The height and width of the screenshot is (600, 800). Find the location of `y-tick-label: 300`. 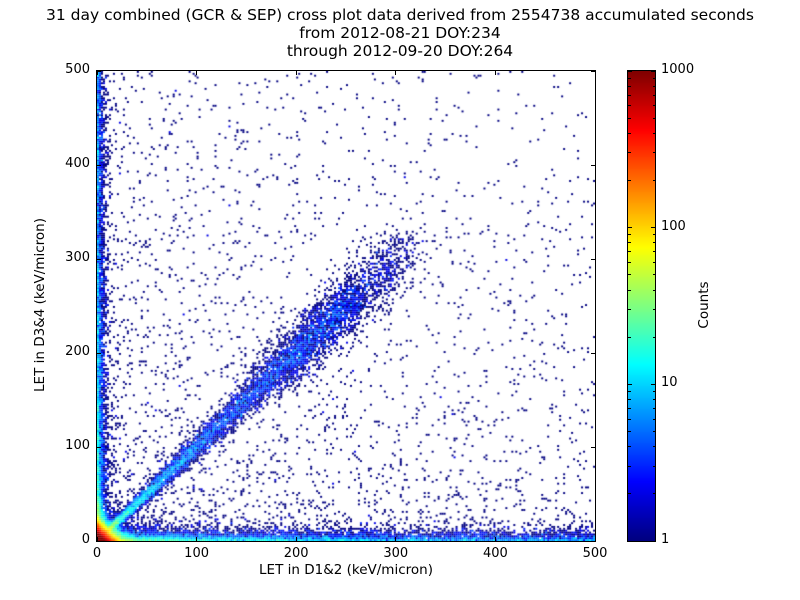

y-tick-label: 300 is located at coordinates (77, 257).